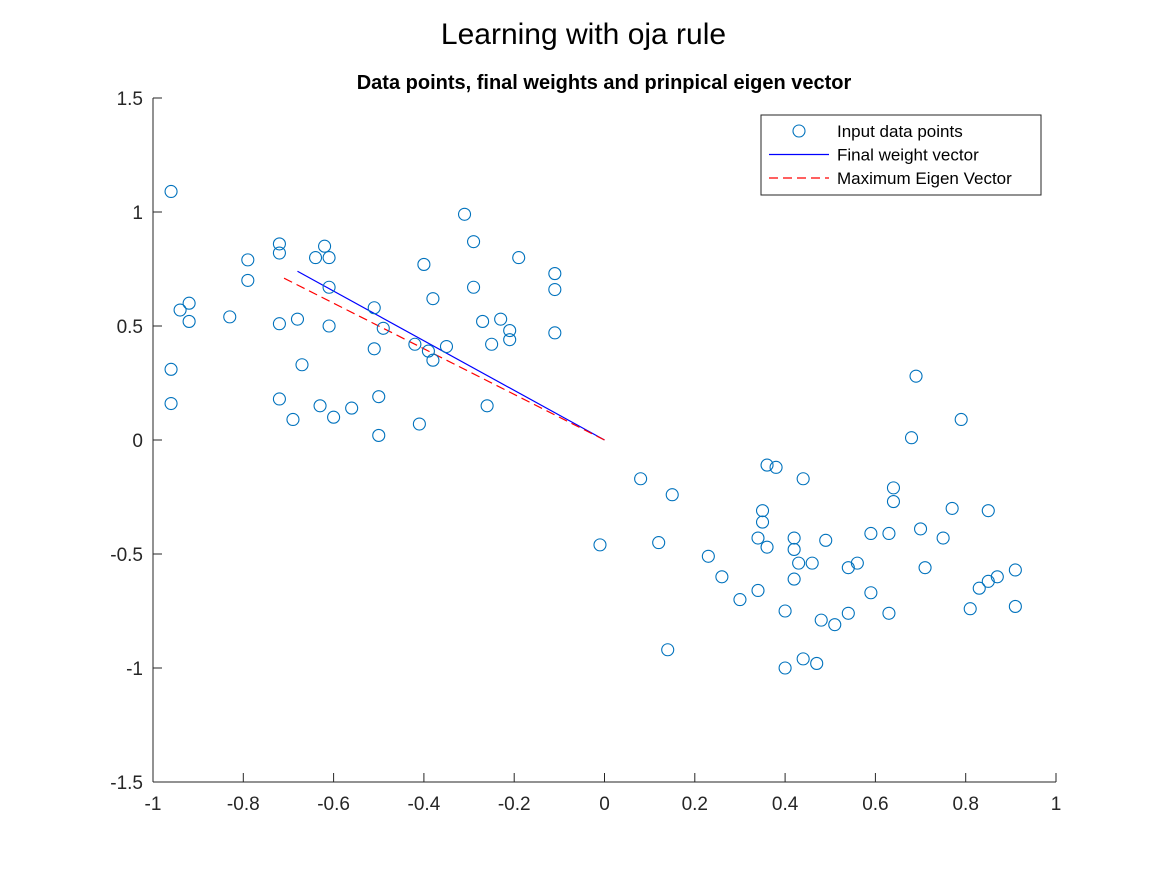  What do you see at coordinates (130, 99) in the screenshot?
I see `y-tick-label: 1.5` at bounding box center [130, 99].